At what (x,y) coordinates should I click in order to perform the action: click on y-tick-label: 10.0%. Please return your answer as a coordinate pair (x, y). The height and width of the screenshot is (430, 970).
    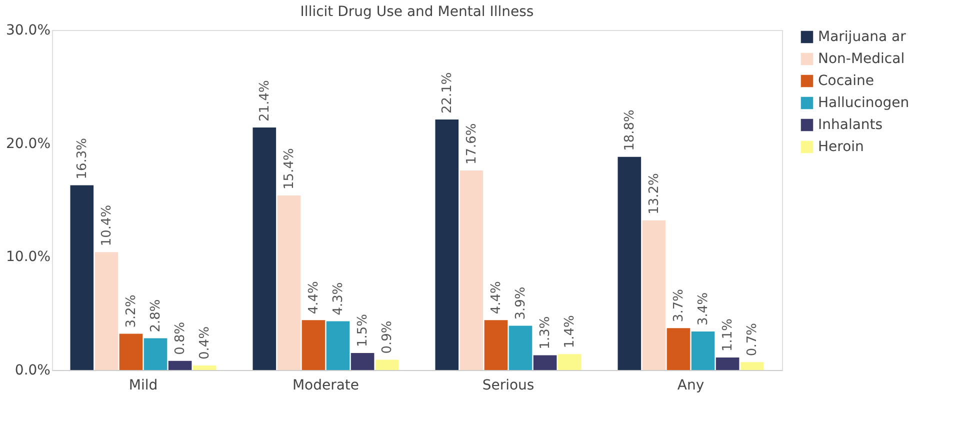
    Looking at the image, I should click on (28, 257).